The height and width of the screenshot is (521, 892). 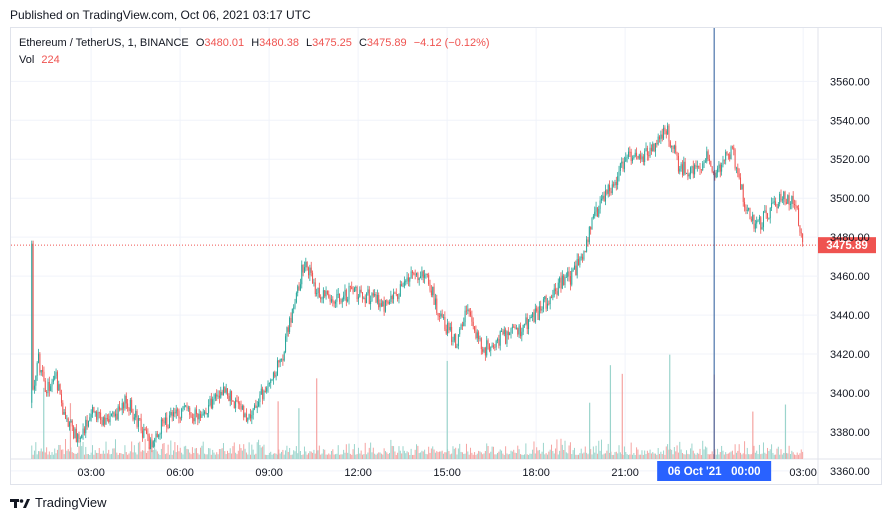 I want to click on volume-spike-bar, so click(x=278, y=430).